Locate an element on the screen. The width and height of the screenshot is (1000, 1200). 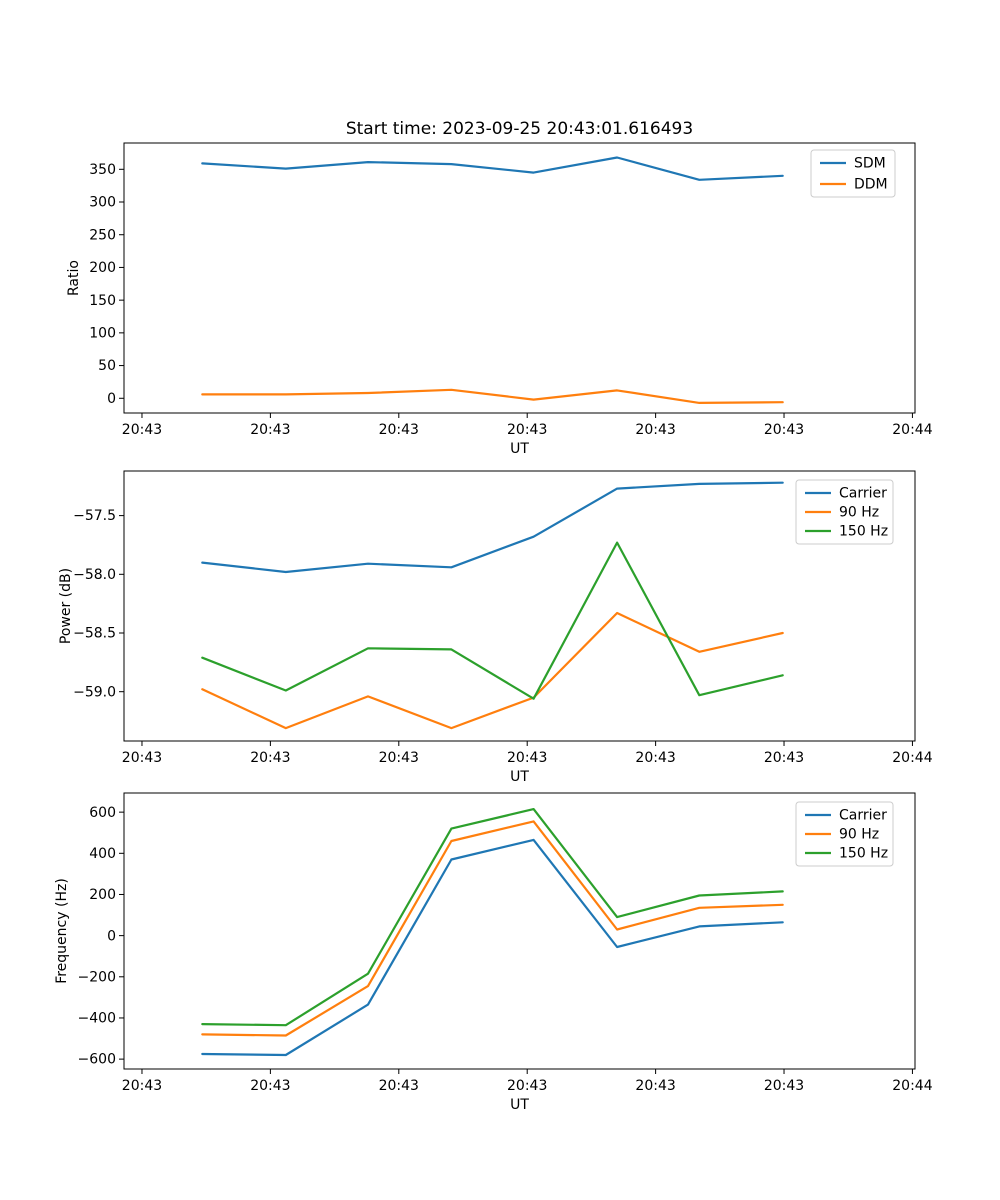
legend-label: DDM is located at coordinates (871, 185).